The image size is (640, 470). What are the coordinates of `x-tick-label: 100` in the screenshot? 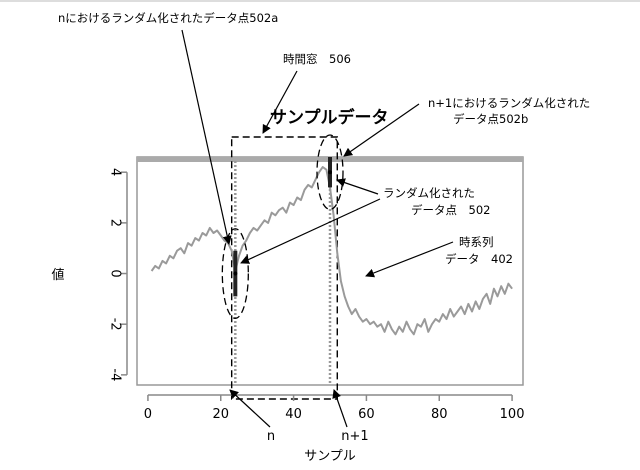 It's located at (512, 414).